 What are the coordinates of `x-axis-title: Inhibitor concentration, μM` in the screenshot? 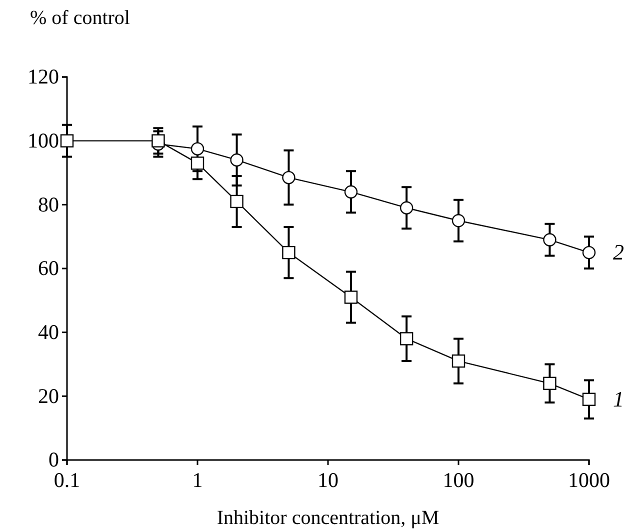 It's located at (328, 518).